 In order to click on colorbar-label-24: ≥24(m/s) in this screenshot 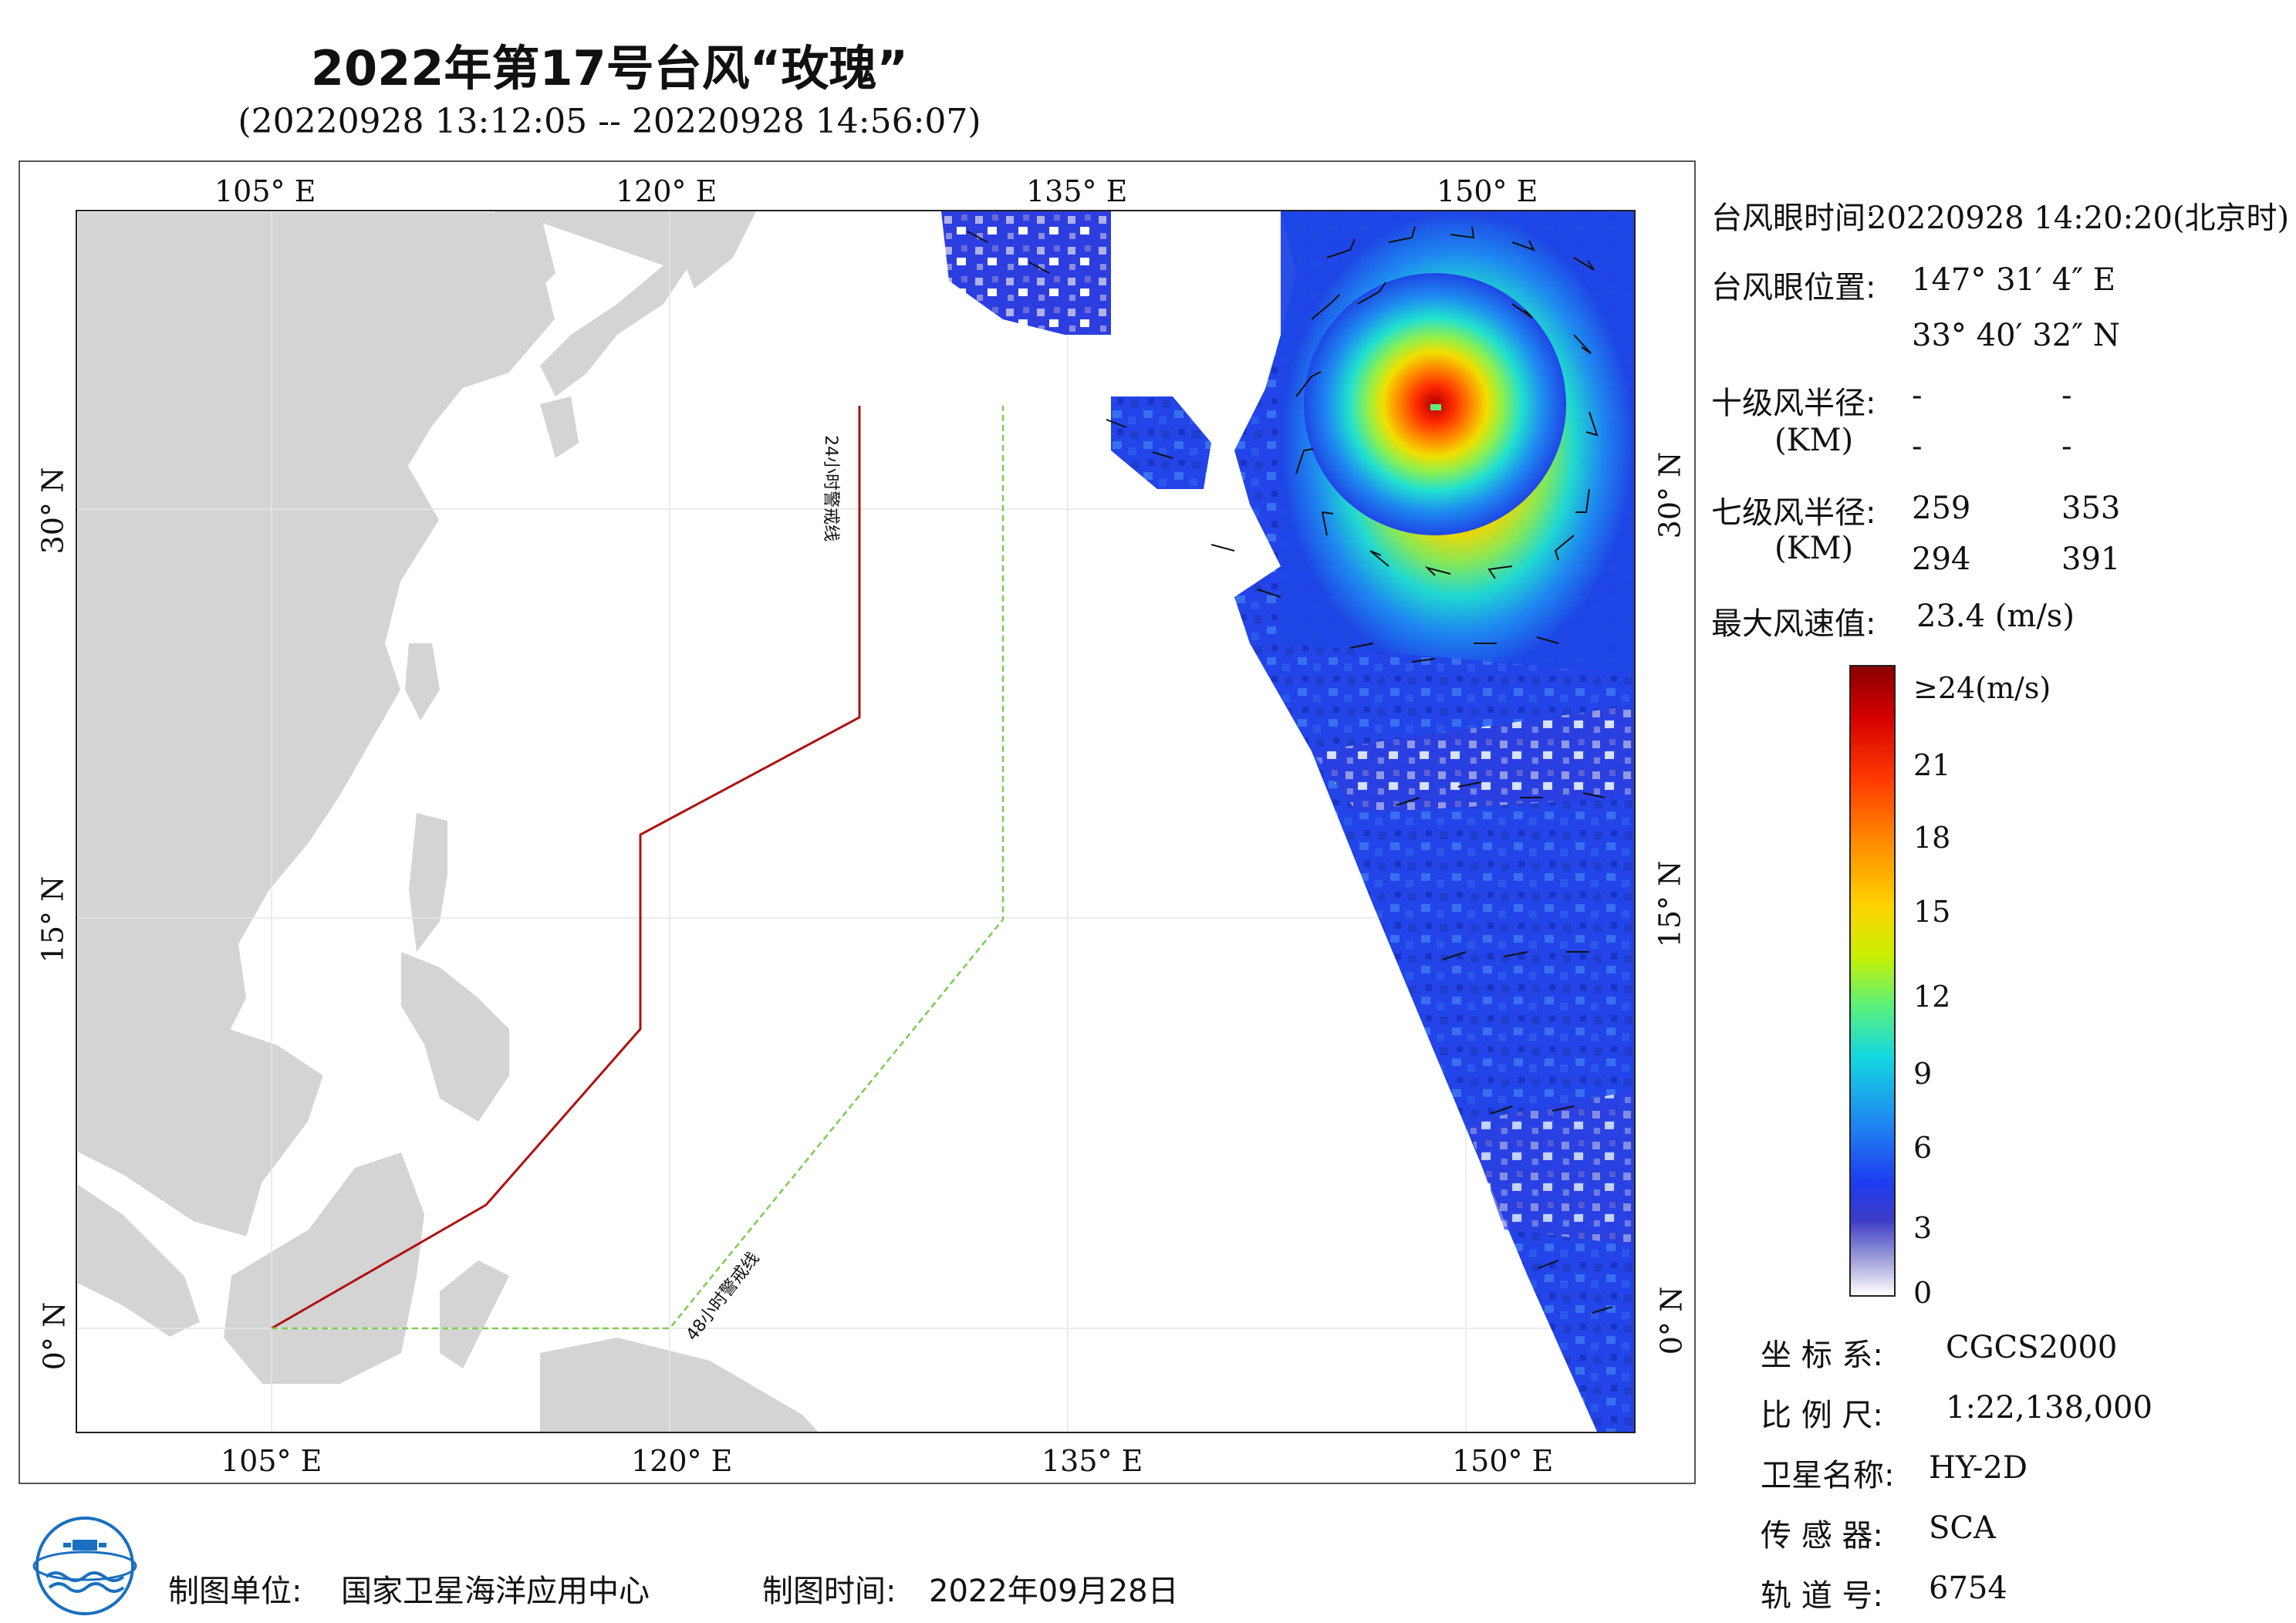, I will do `click(1982, 688)`.